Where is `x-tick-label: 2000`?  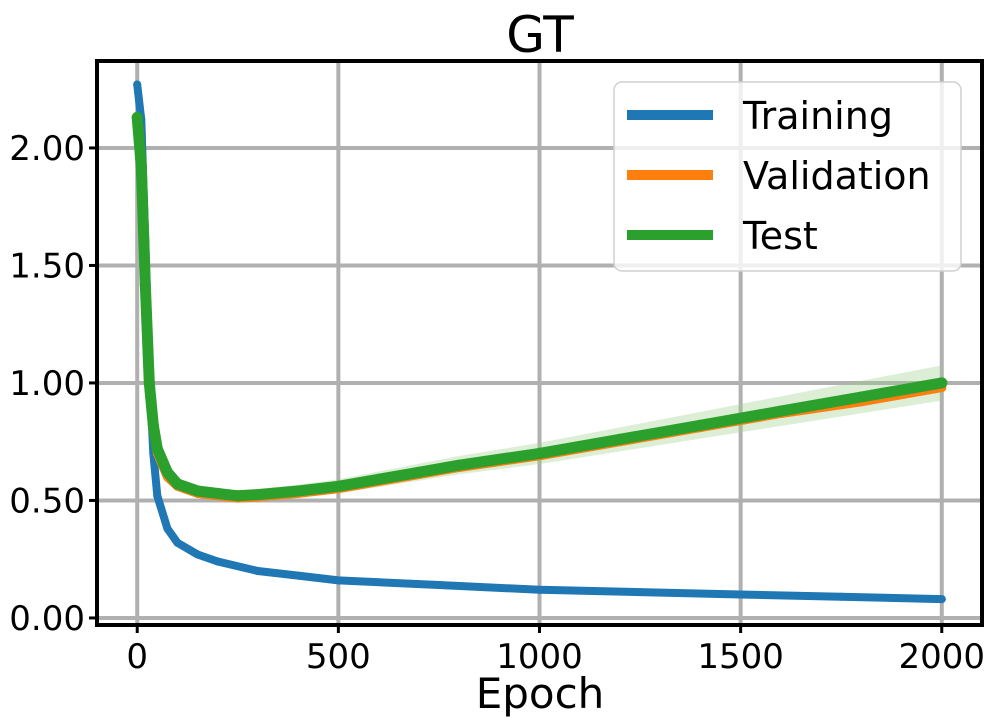
x-tick-label: 2000 is located at coordinates (942, 657).